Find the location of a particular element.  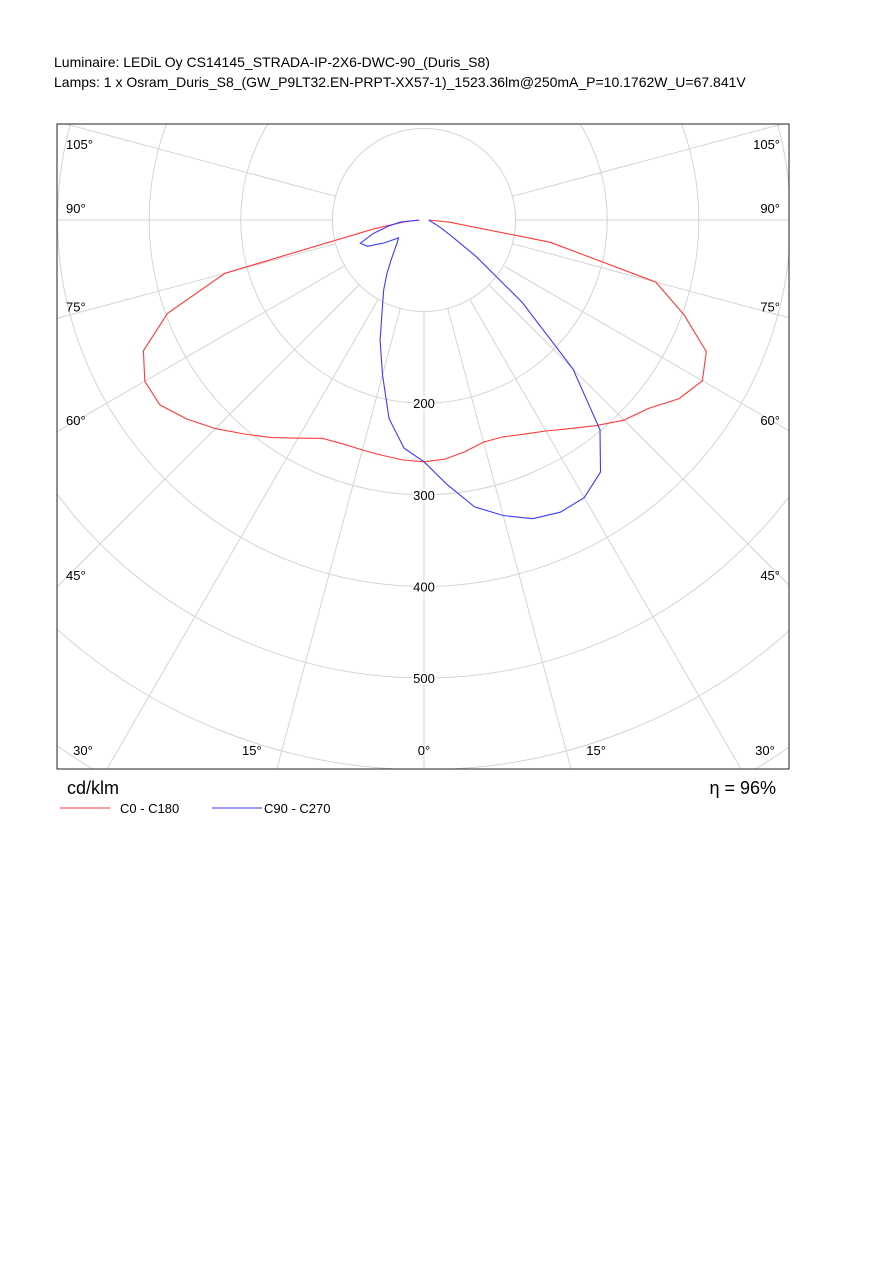

angle-tick-label: 0° is located at coordinates (424, 750).